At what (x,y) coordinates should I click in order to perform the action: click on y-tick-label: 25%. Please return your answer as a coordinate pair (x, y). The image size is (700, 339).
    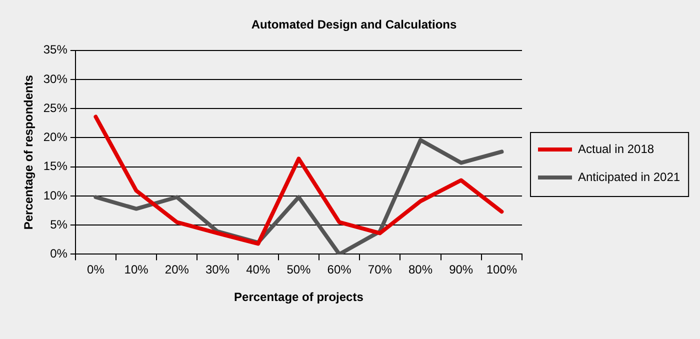
    Looking at the image, I should click on (55, 107).